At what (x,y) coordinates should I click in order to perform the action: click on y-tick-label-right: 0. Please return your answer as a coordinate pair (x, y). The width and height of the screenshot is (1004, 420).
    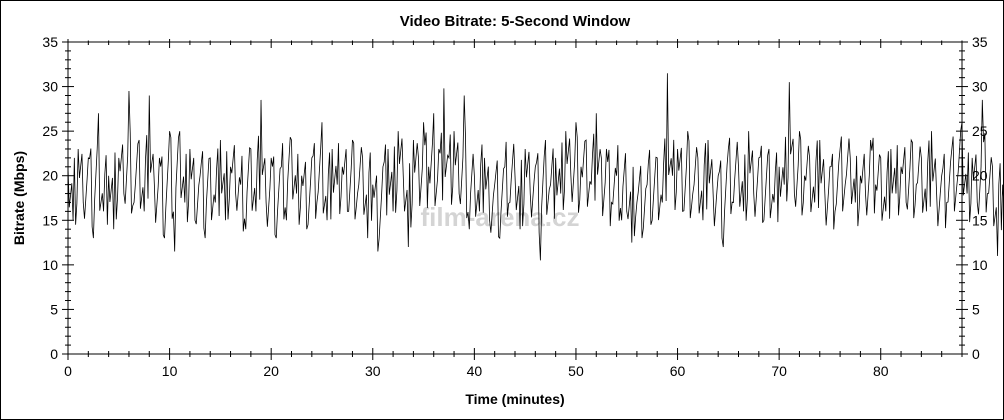
    Looking at the image, I should click on (976, 354).